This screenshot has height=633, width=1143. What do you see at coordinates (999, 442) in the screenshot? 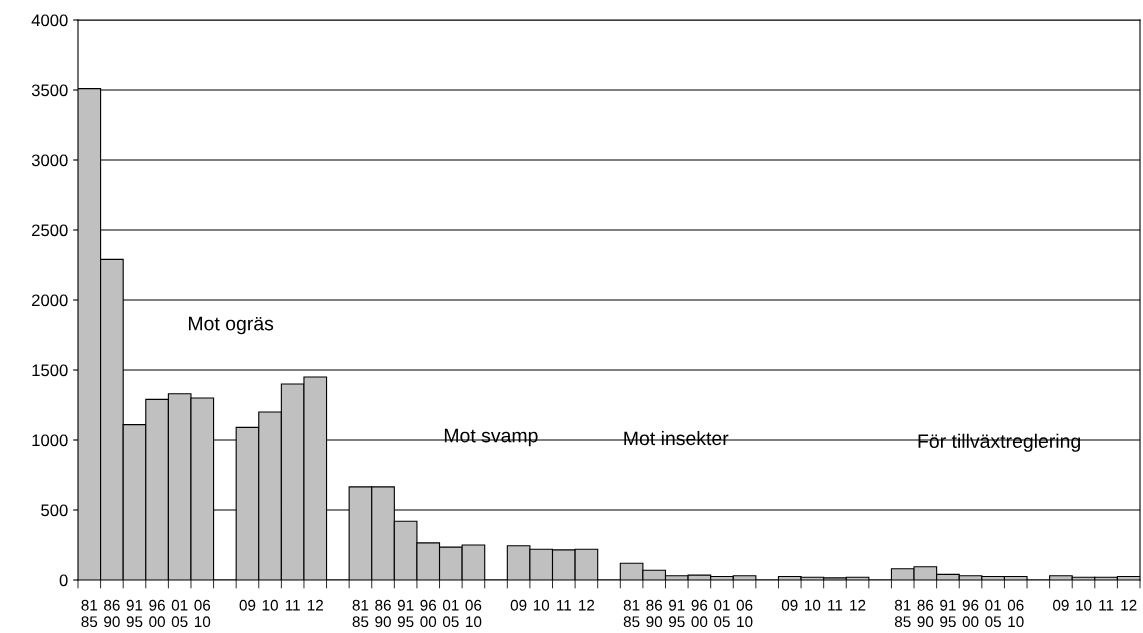
I see `annotation: För tillväxtreglering` at bounding box center [999, 442].